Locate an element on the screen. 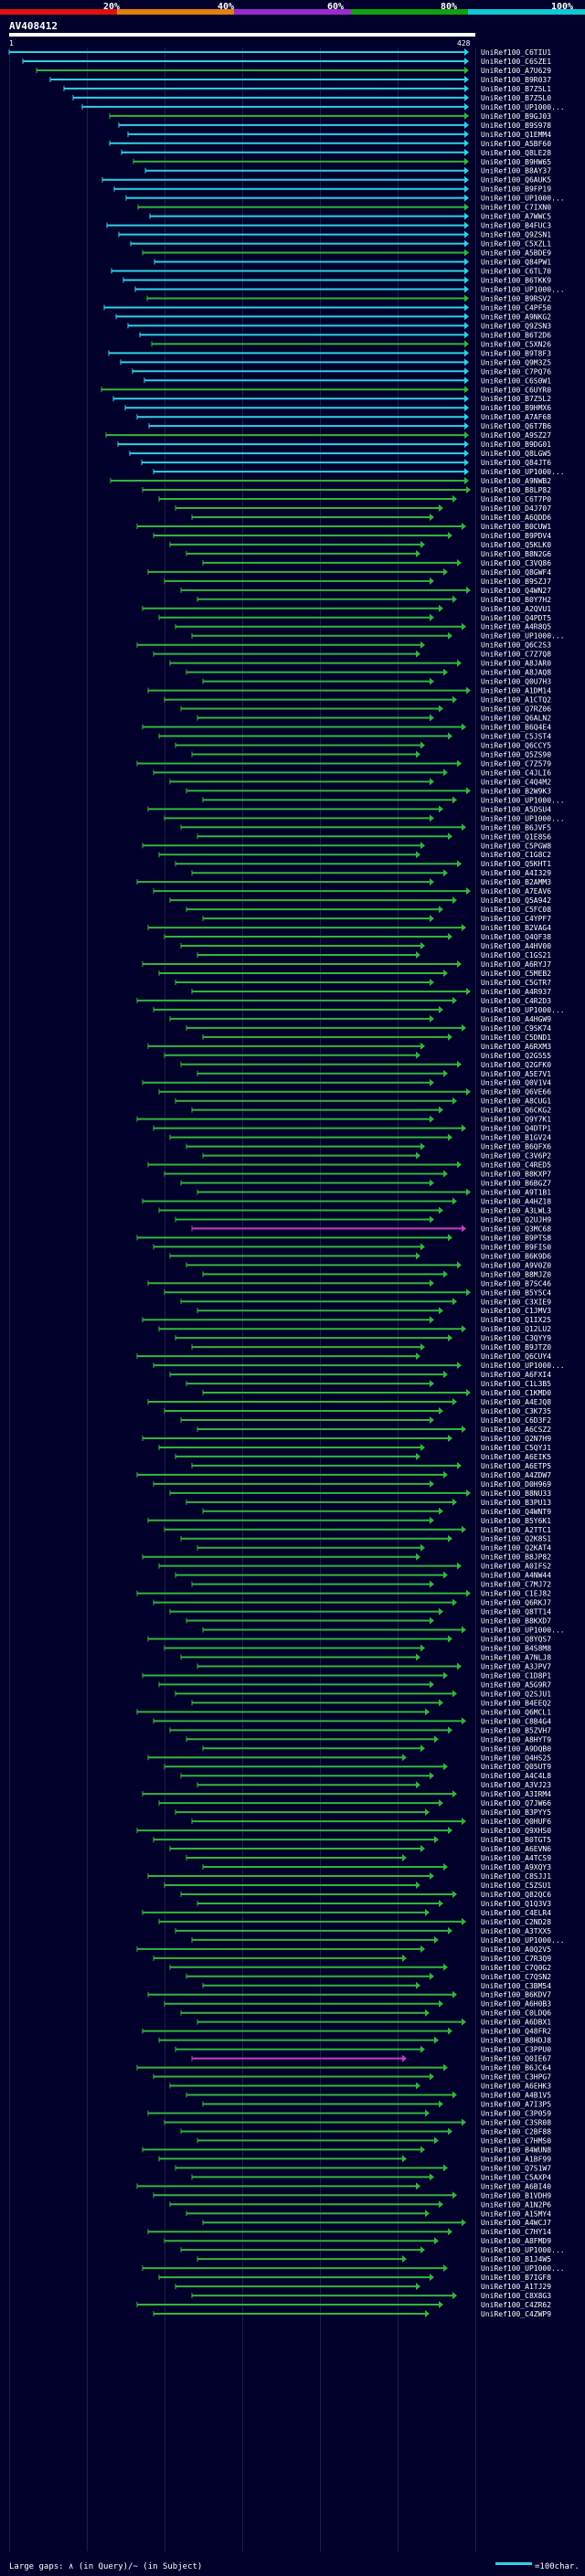 The width and height of the screenshot is (585, 2576). hit-id-label: UniRef100_A1TJ29 is located at coordinates (516, 2287).